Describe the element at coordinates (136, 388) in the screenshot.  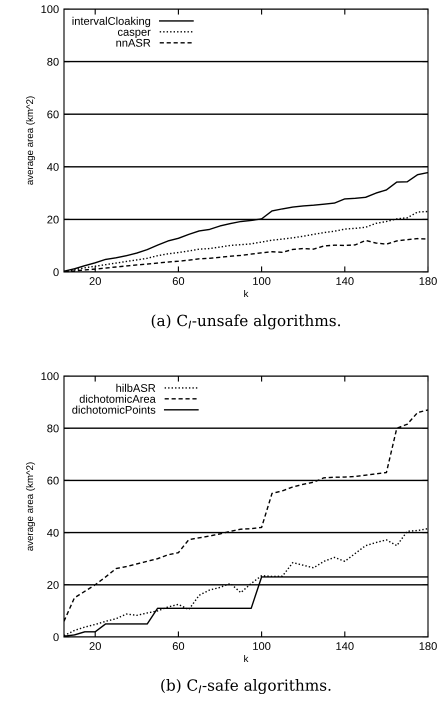
I see `legend-label: hilbASR` at that location.